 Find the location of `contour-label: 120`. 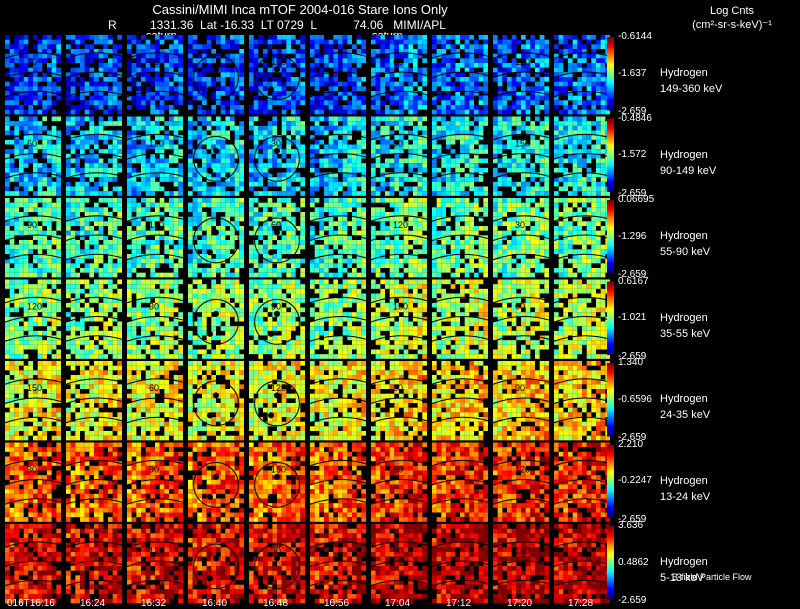

contour-label: 120 is located at coordinates (34, 307).